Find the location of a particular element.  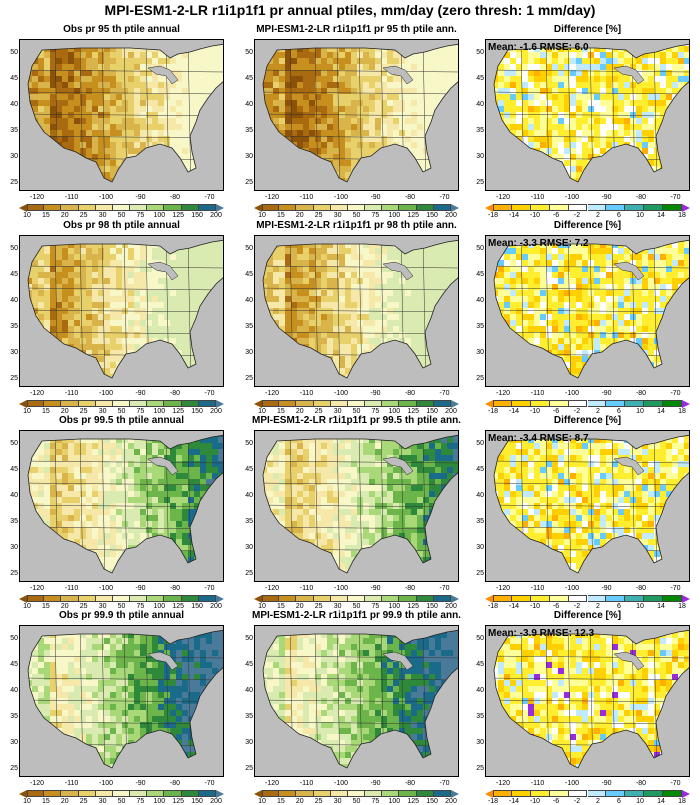

lon-tick-label: -80 is located at coordinates (175, 197).